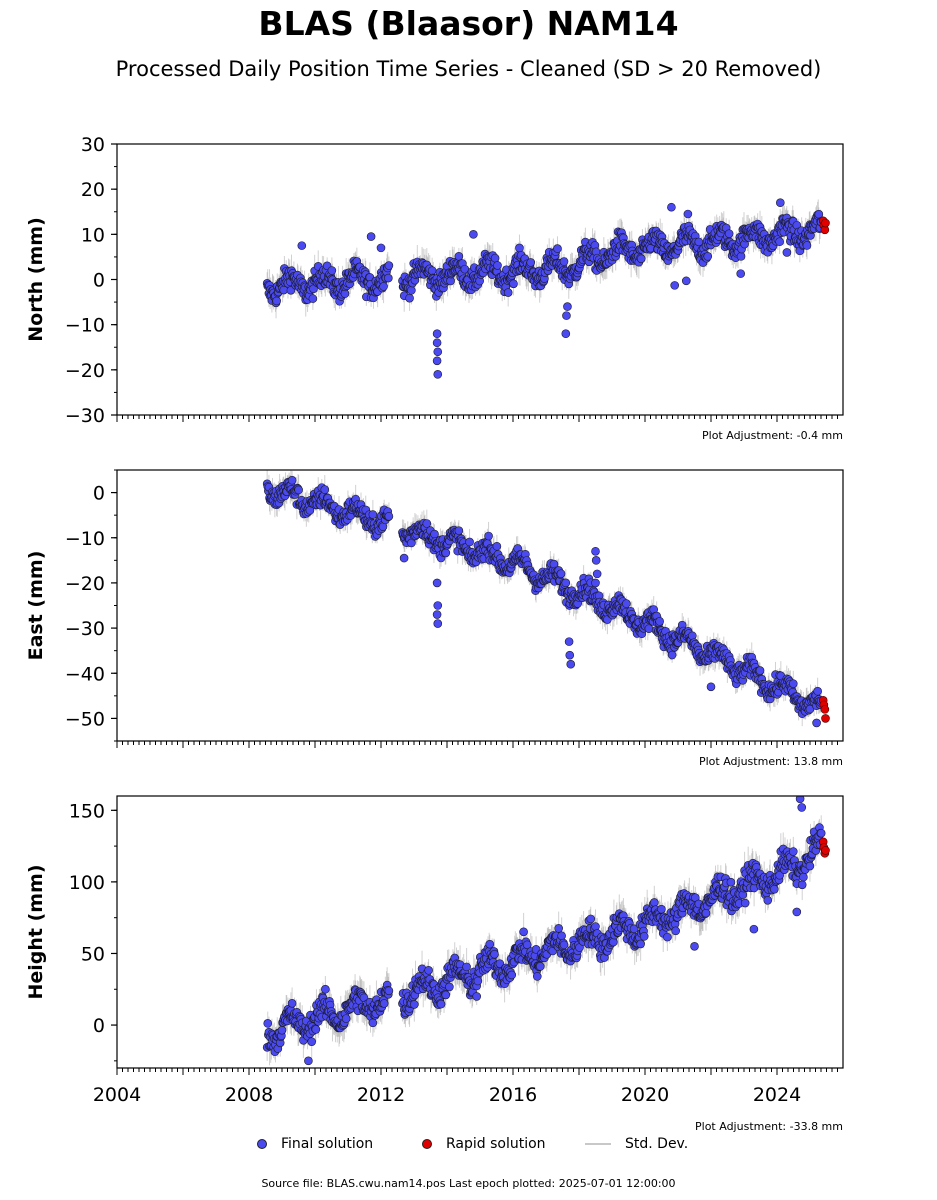 The width and height of the screenshot is (937, 1200). I want to click on y-axis-label: East (mm), so click(36, 606).